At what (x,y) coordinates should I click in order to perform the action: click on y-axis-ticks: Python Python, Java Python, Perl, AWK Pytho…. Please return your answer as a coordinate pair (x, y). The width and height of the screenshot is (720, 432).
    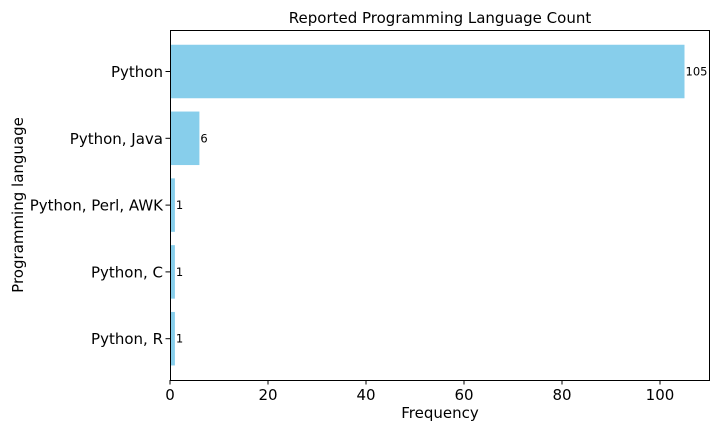
    Looking at the image, I should click on (100, 205).